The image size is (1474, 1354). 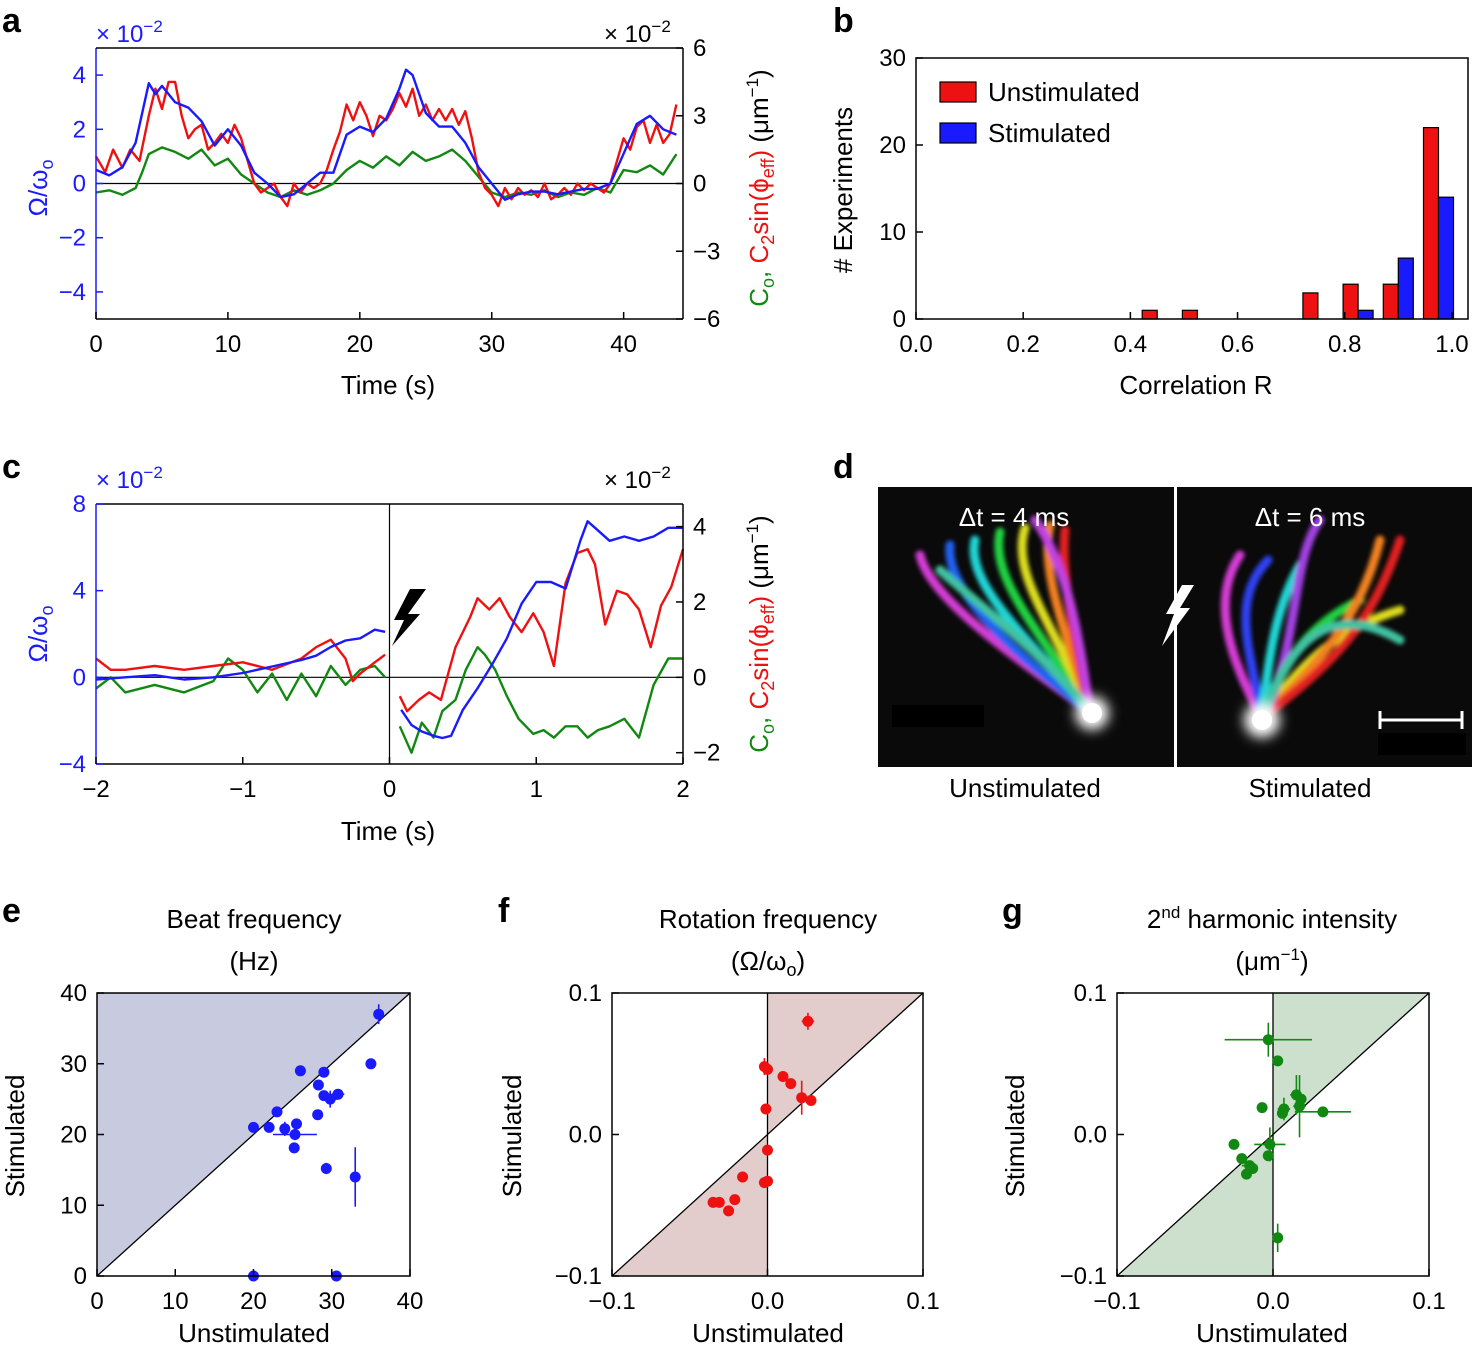 I want to click on g-y-tick-label: 0.0, so click(x=1090, y=1135).